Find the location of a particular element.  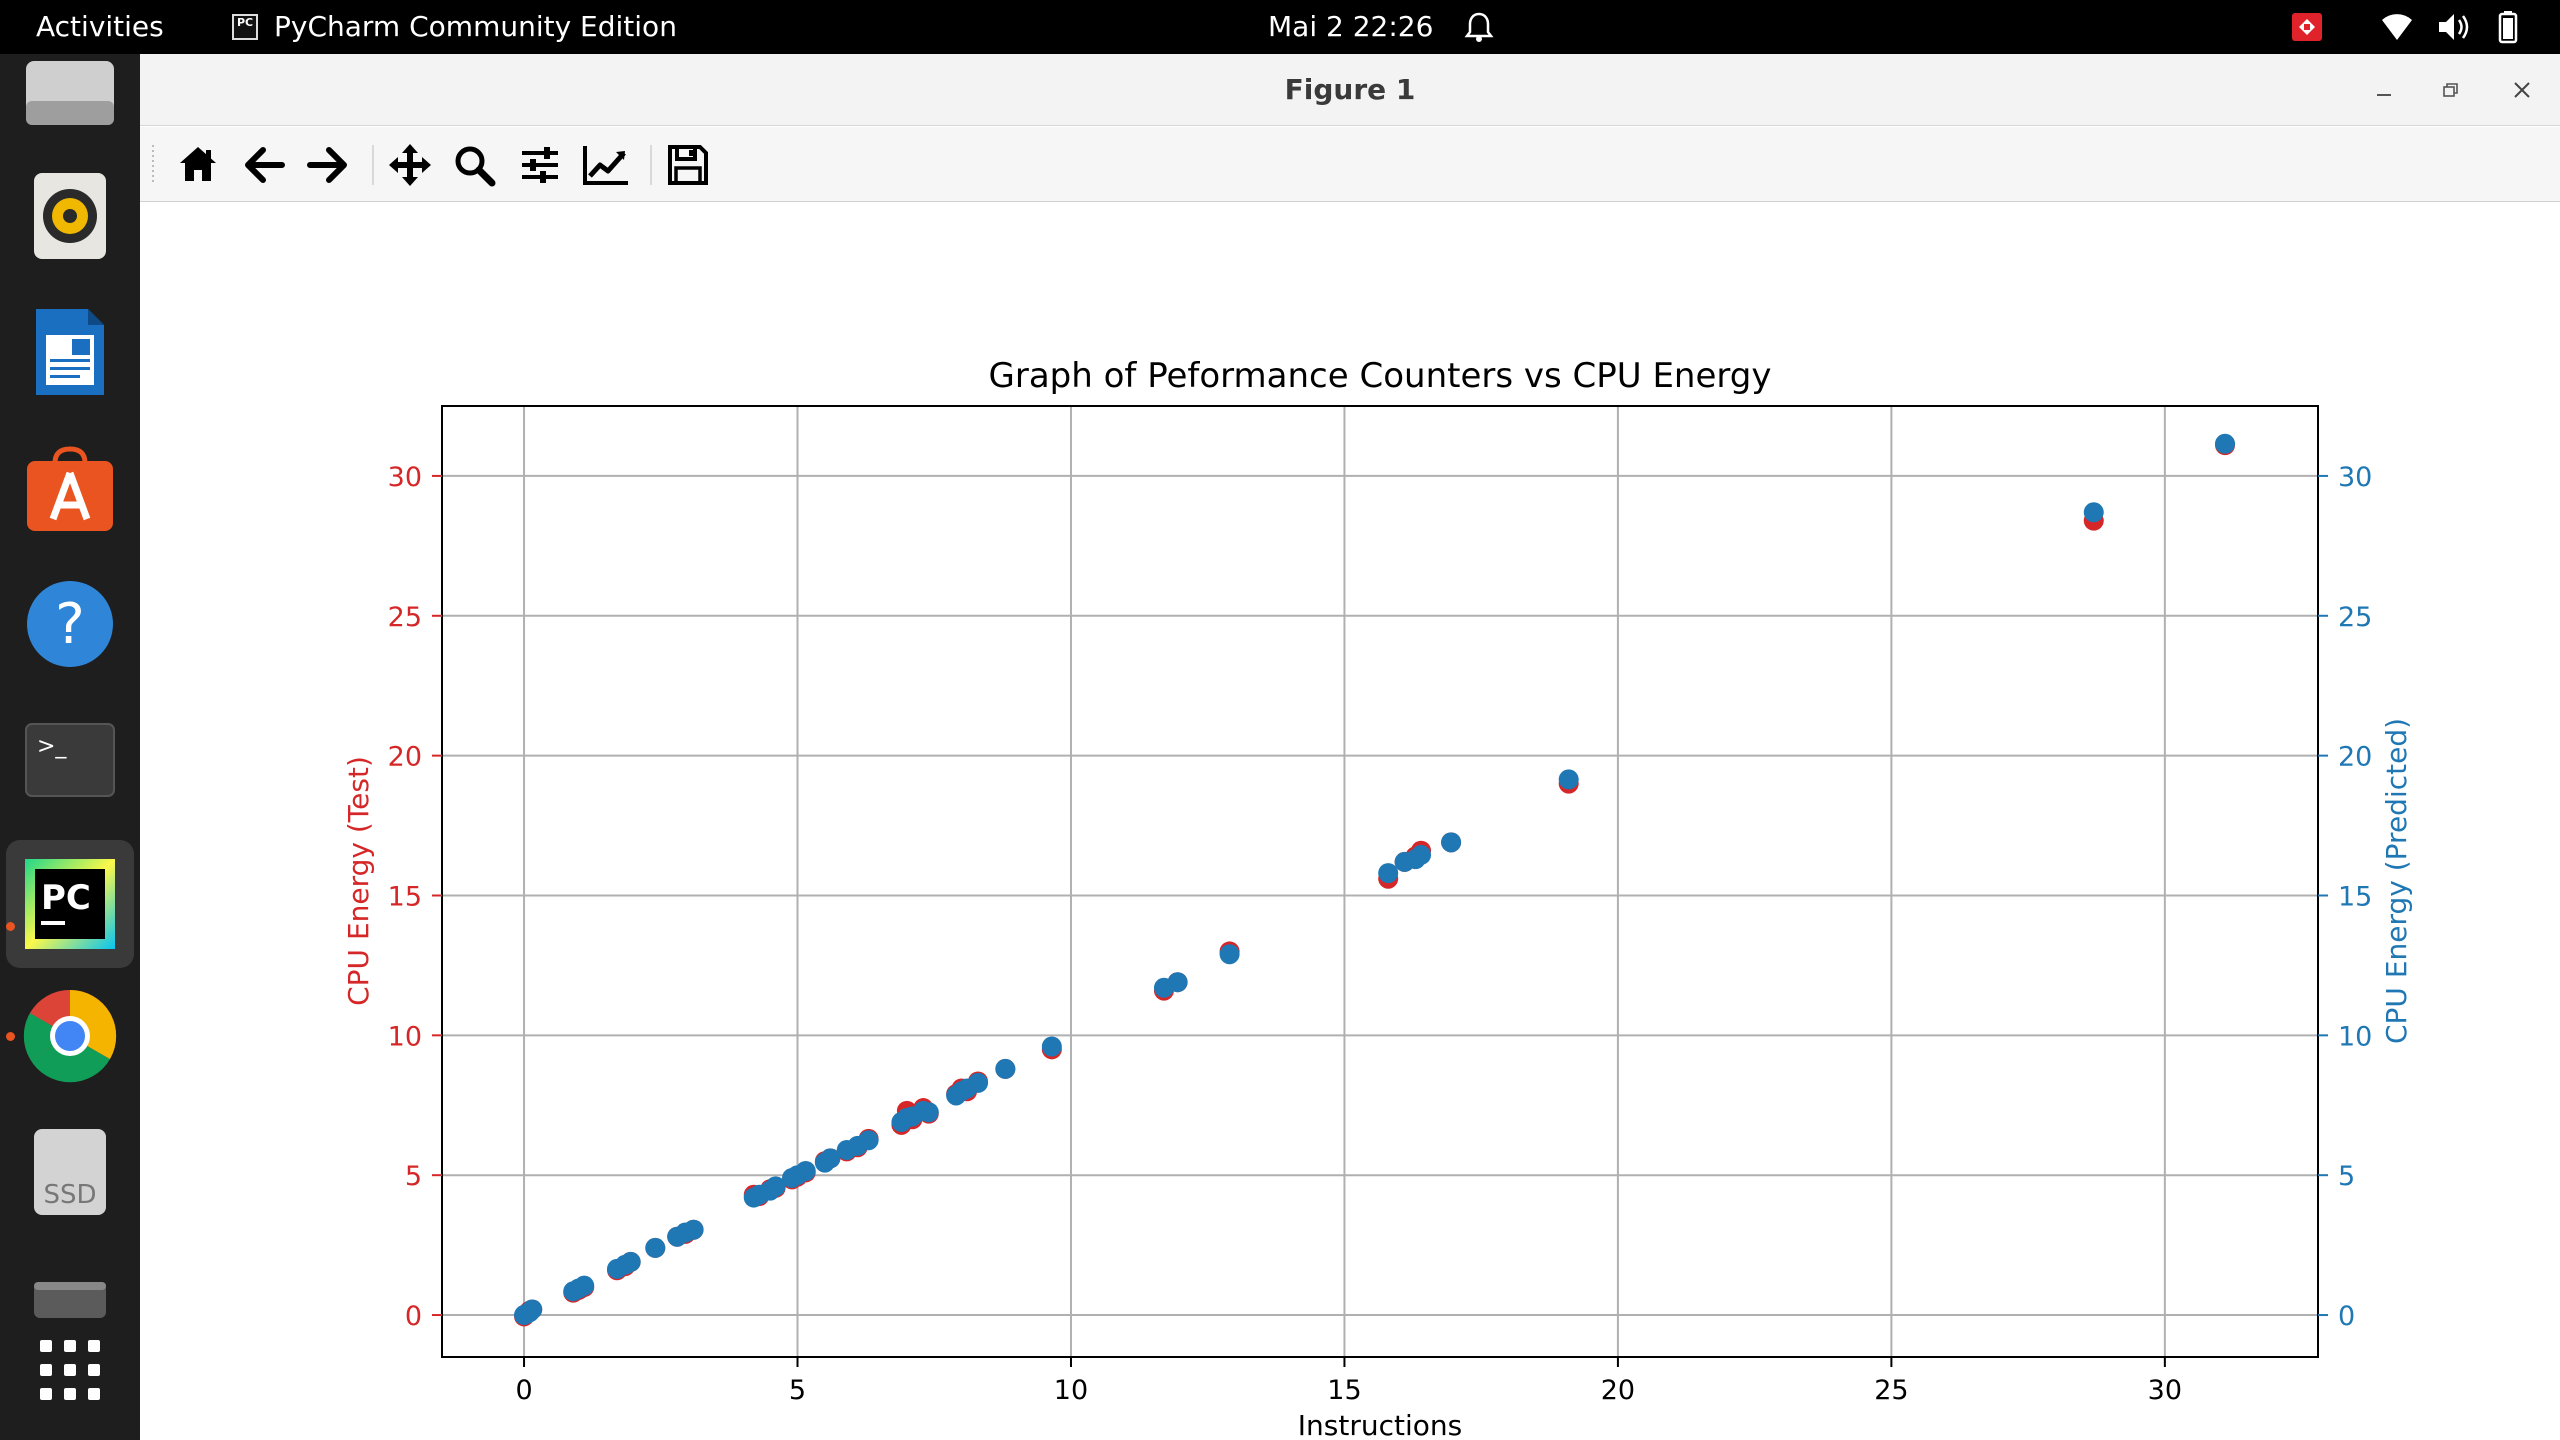

document-icon is located at coordinates (70, 352).